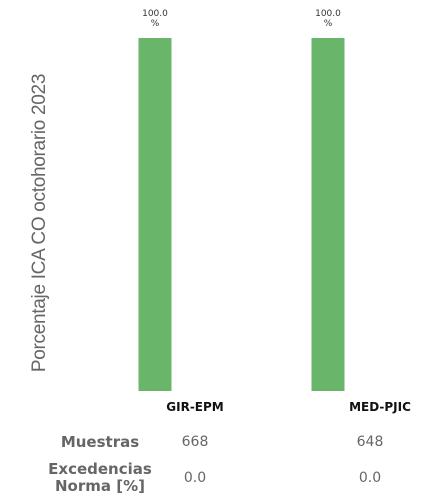 Image resolution: width=444 pixels, height=495 pixels. Describe the element at coordinates (370, 442) in the screenshot. I see `table-cell-muestras-med-pjic: 648` at that location.